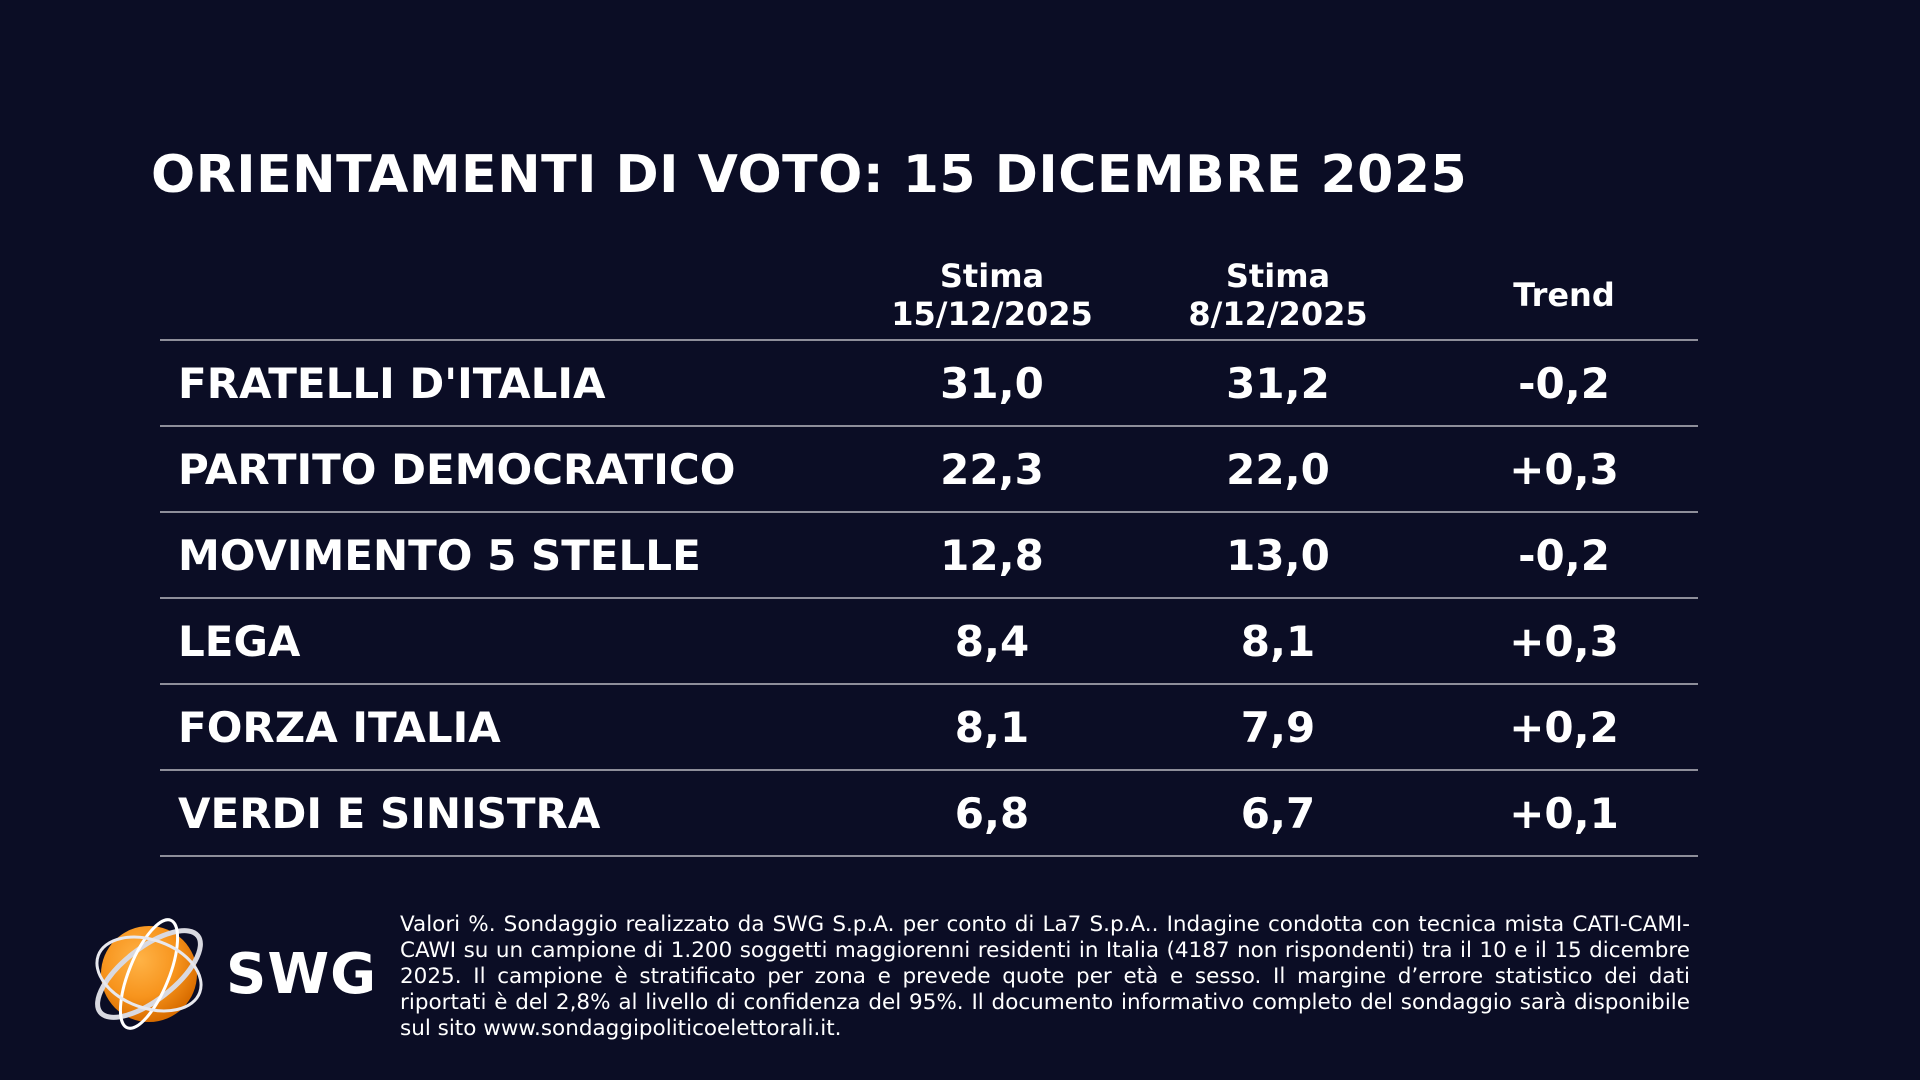  Describe the element at coordinates (1278, 813) in the screenshot. I see `previous-estimate: 6,7` at that location.